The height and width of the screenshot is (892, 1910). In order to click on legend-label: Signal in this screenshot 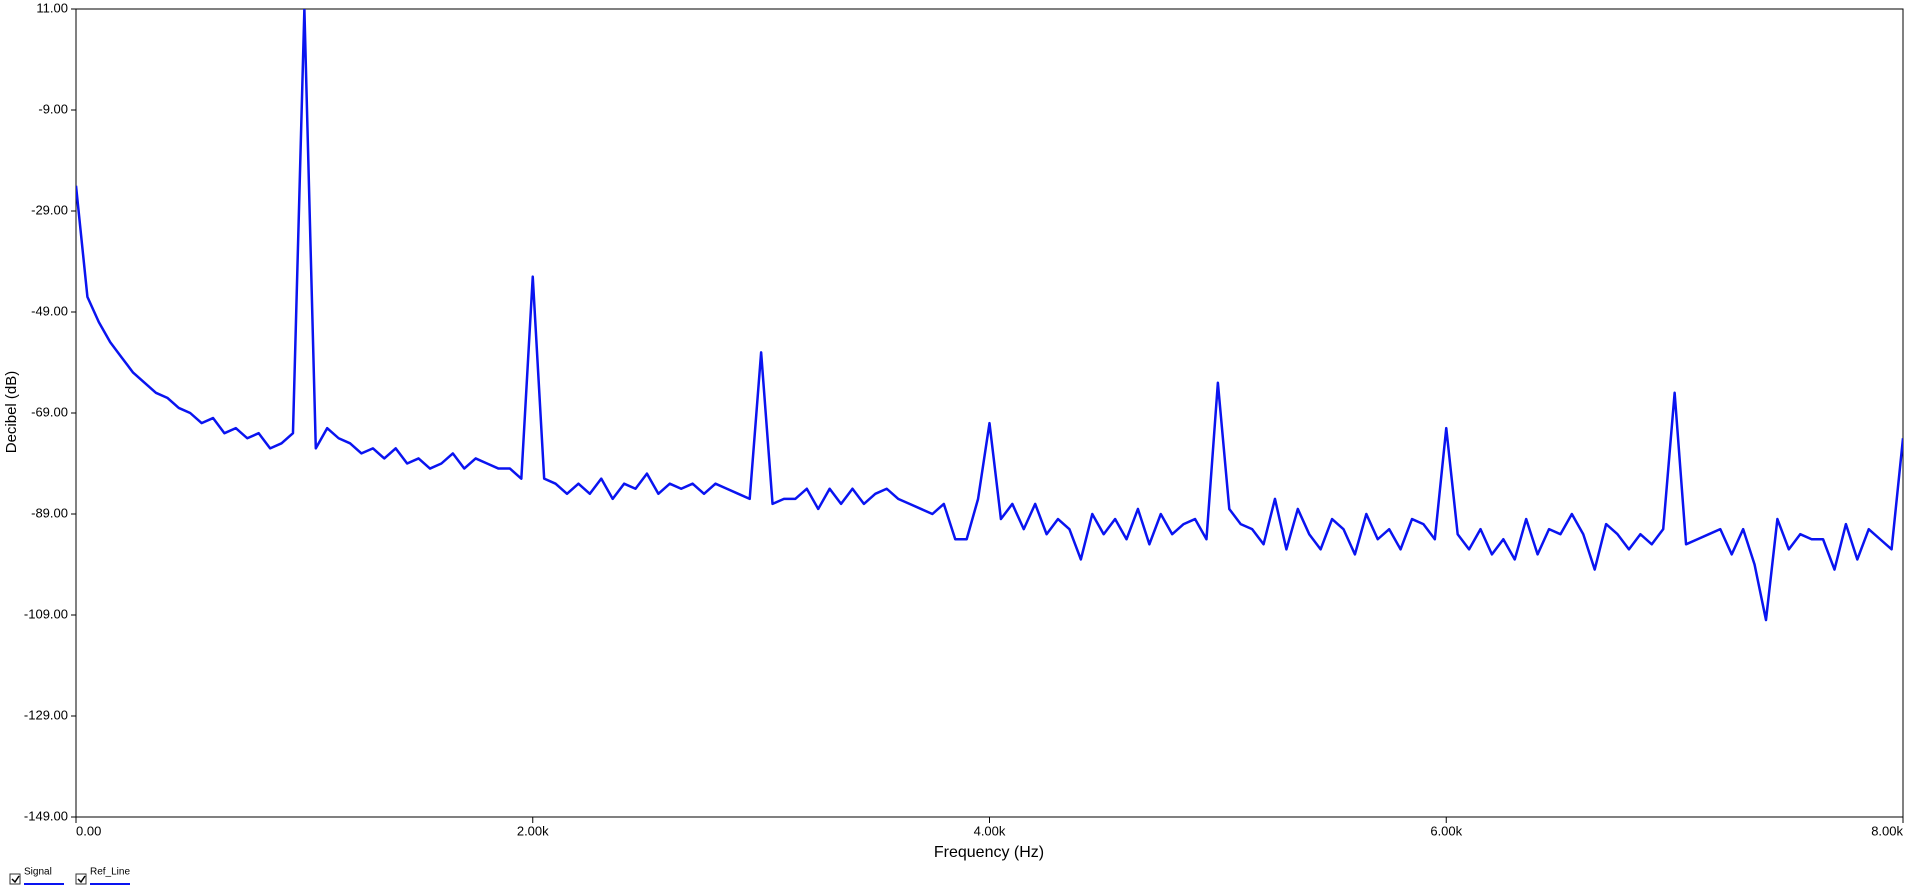, I will do `click(38, 872)`.